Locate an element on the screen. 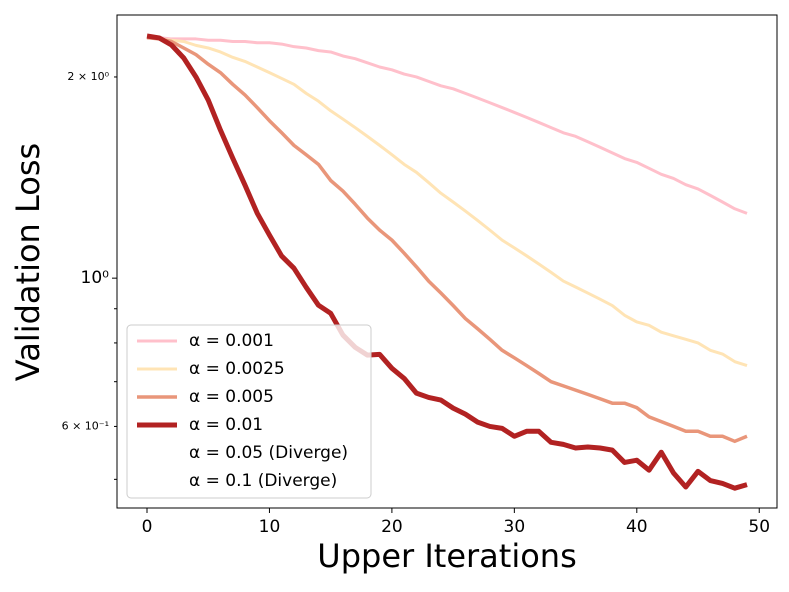  y-tick-label: 2 × 10⁰ is located at coordinates (88, 76).